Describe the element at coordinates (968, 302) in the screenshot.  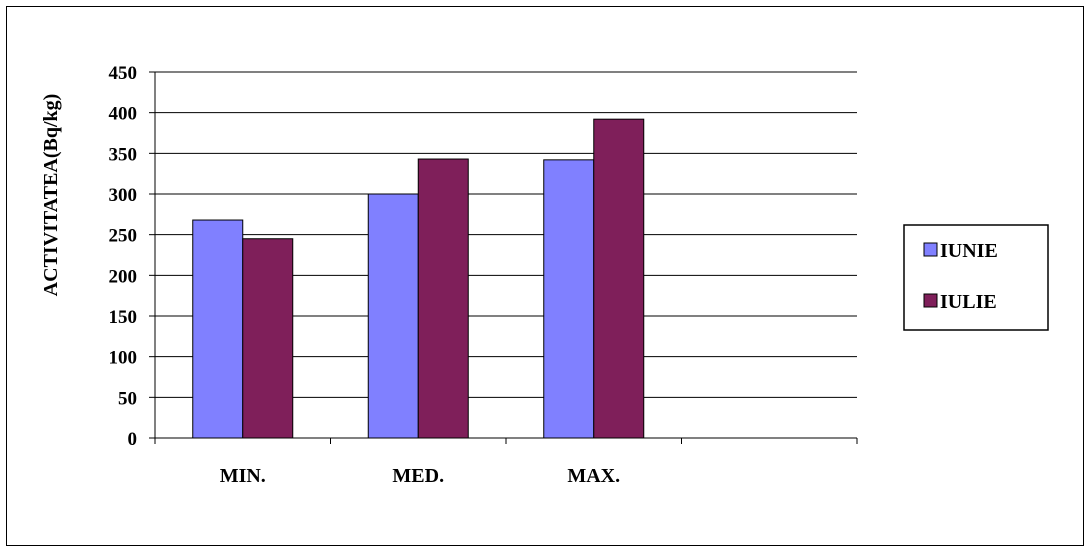
I see `legend-label-iulie: IULIE` at that location.